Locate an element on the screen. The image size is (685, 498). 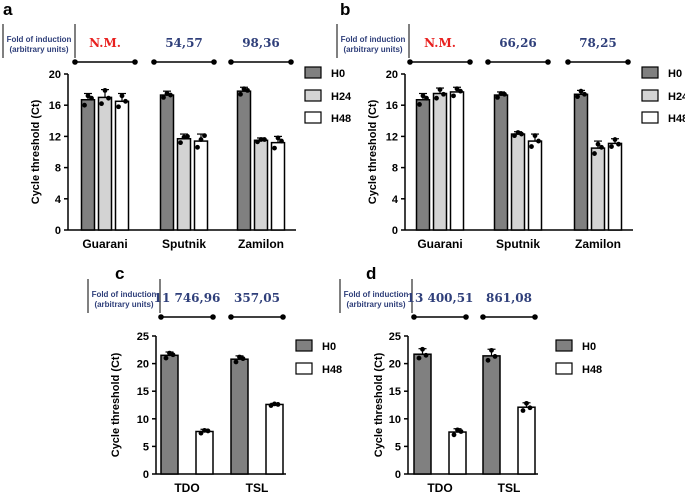
bar-H0-Sputnik is located at coordinates (501, 162).